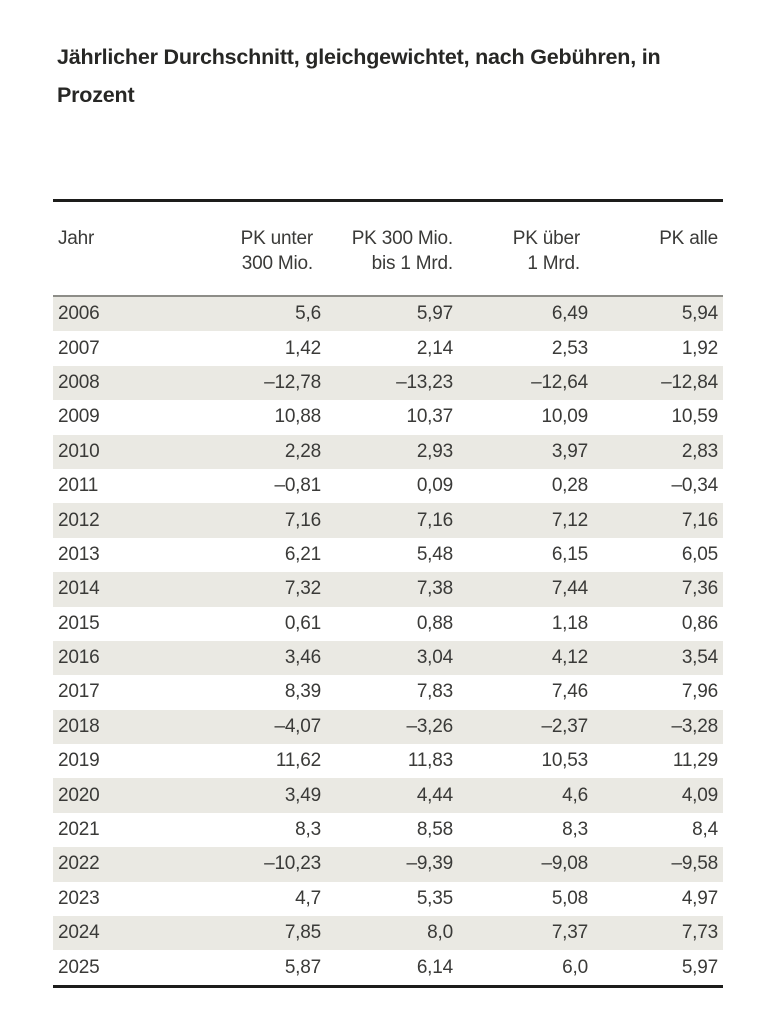 This screenshot has height=1024, width=782. What do you see at coordinates (388, 830) in the screenshot?
I see `table-row: 2021 8,3 8,58 8,3 8,4` at bounding box center [388, 830].